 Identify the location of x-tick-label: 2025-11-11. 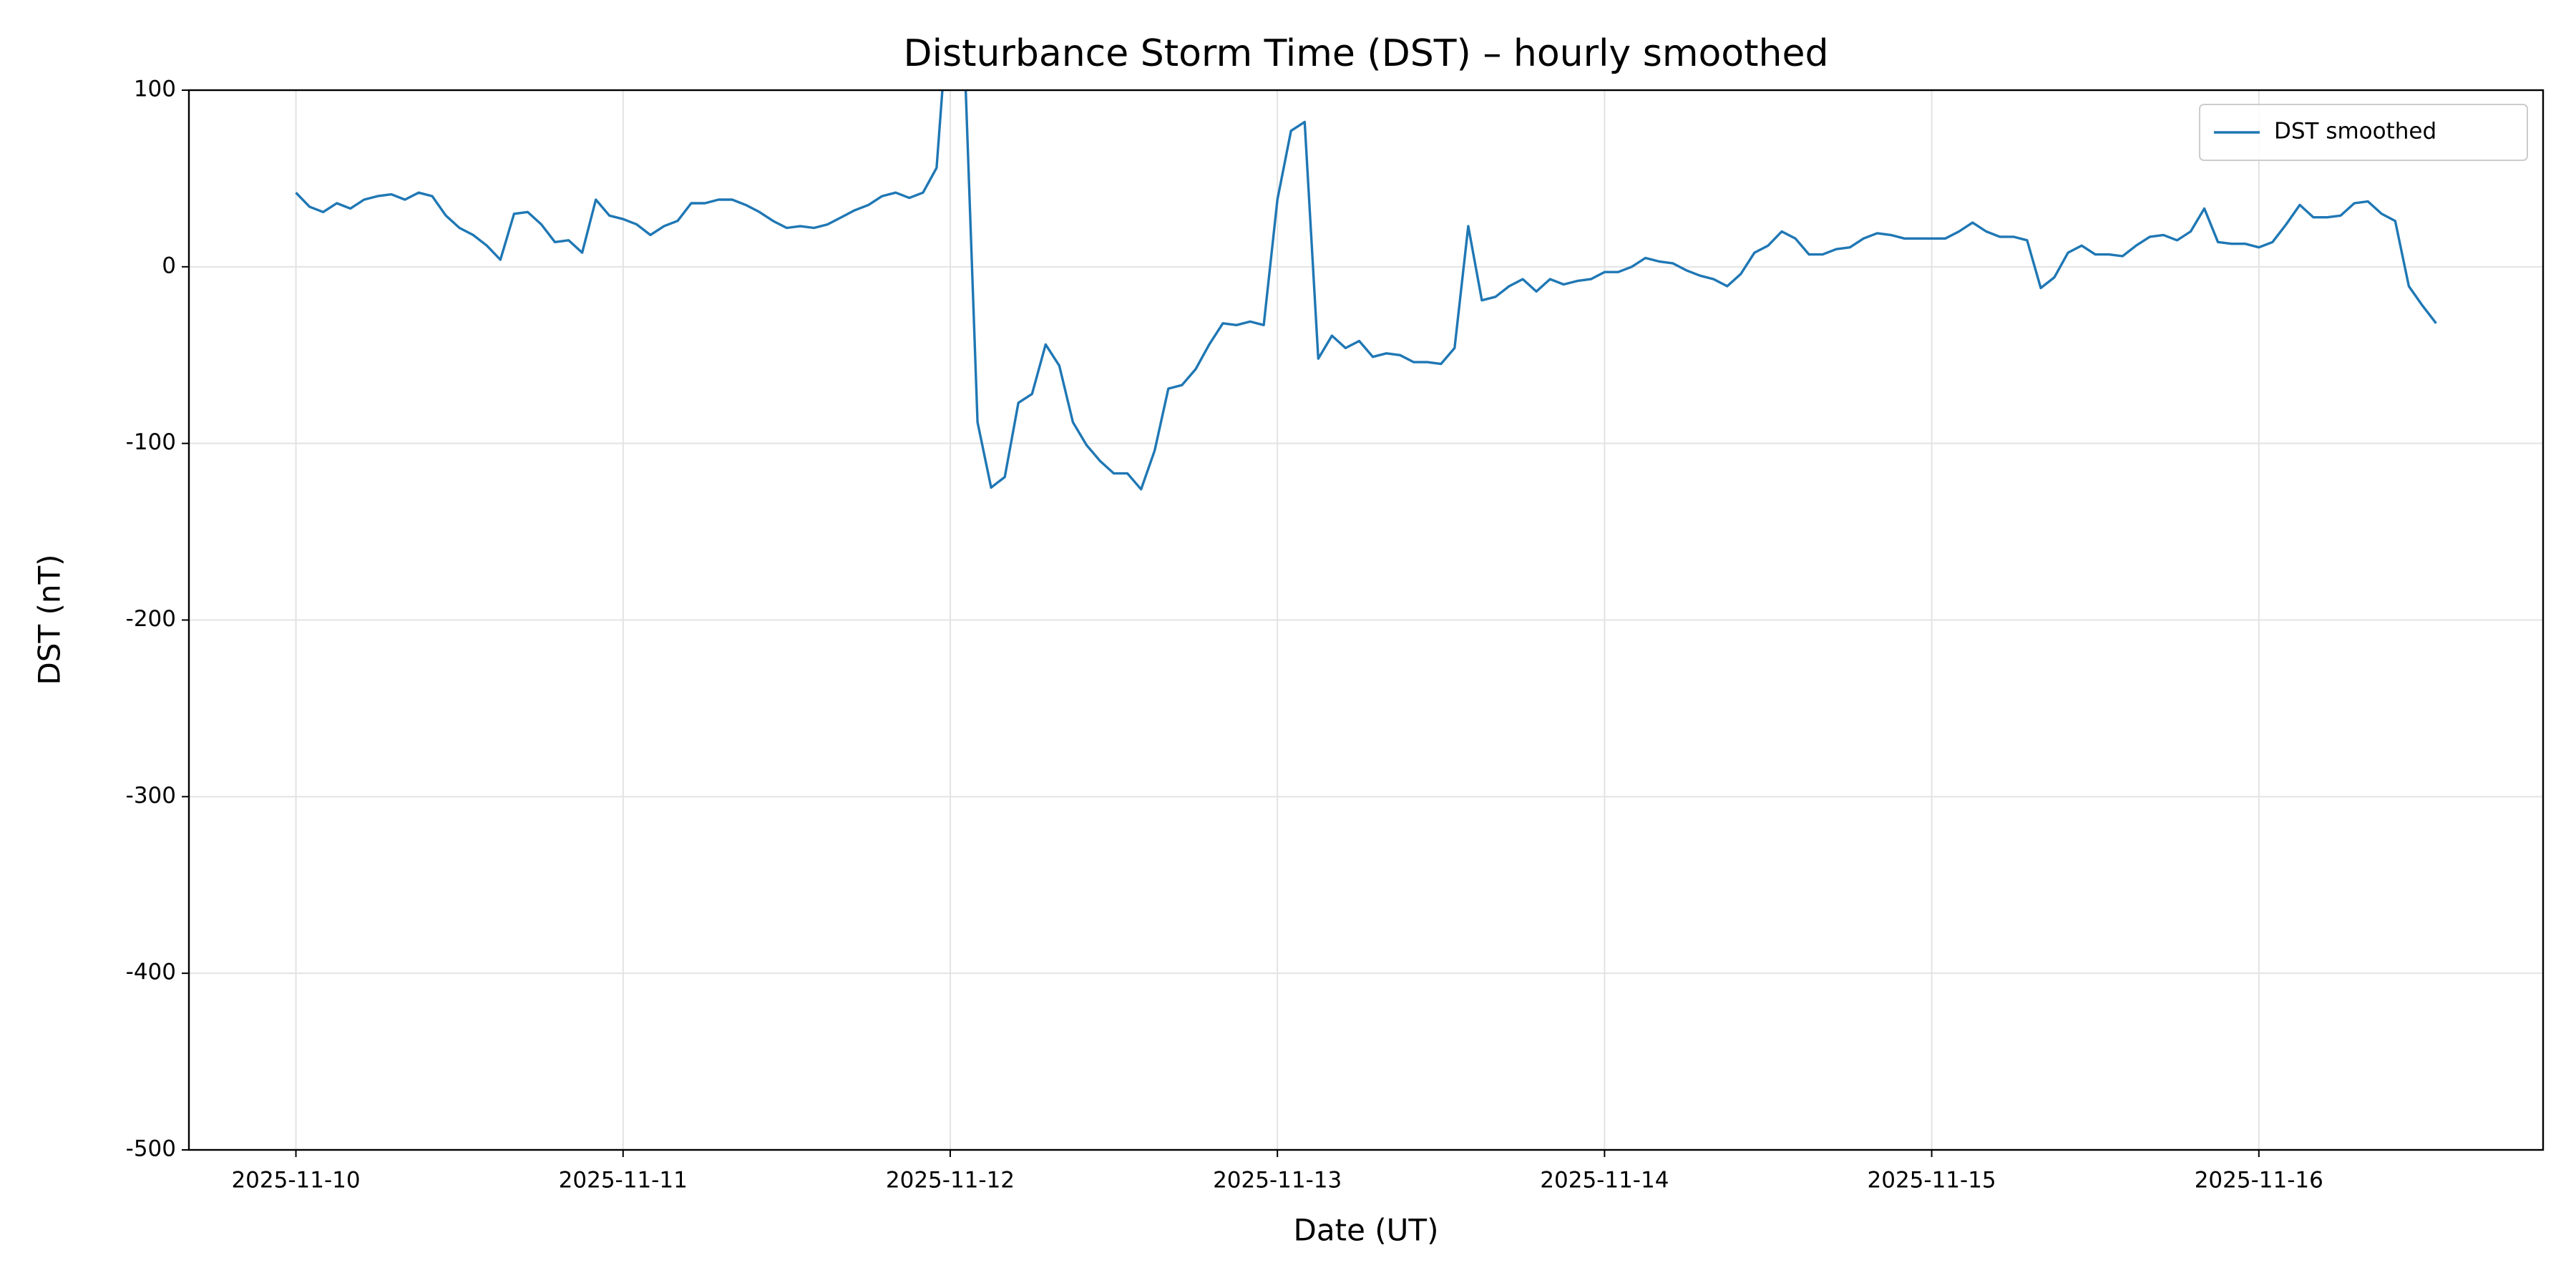
(623, 1181).